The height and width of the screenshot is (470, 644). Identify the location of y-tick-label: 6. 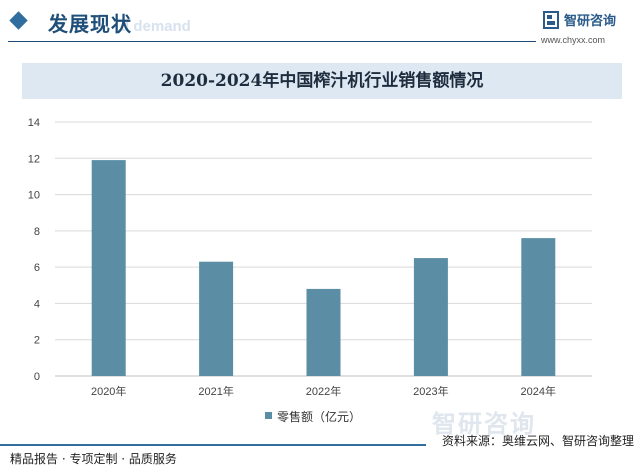
(37, 268).